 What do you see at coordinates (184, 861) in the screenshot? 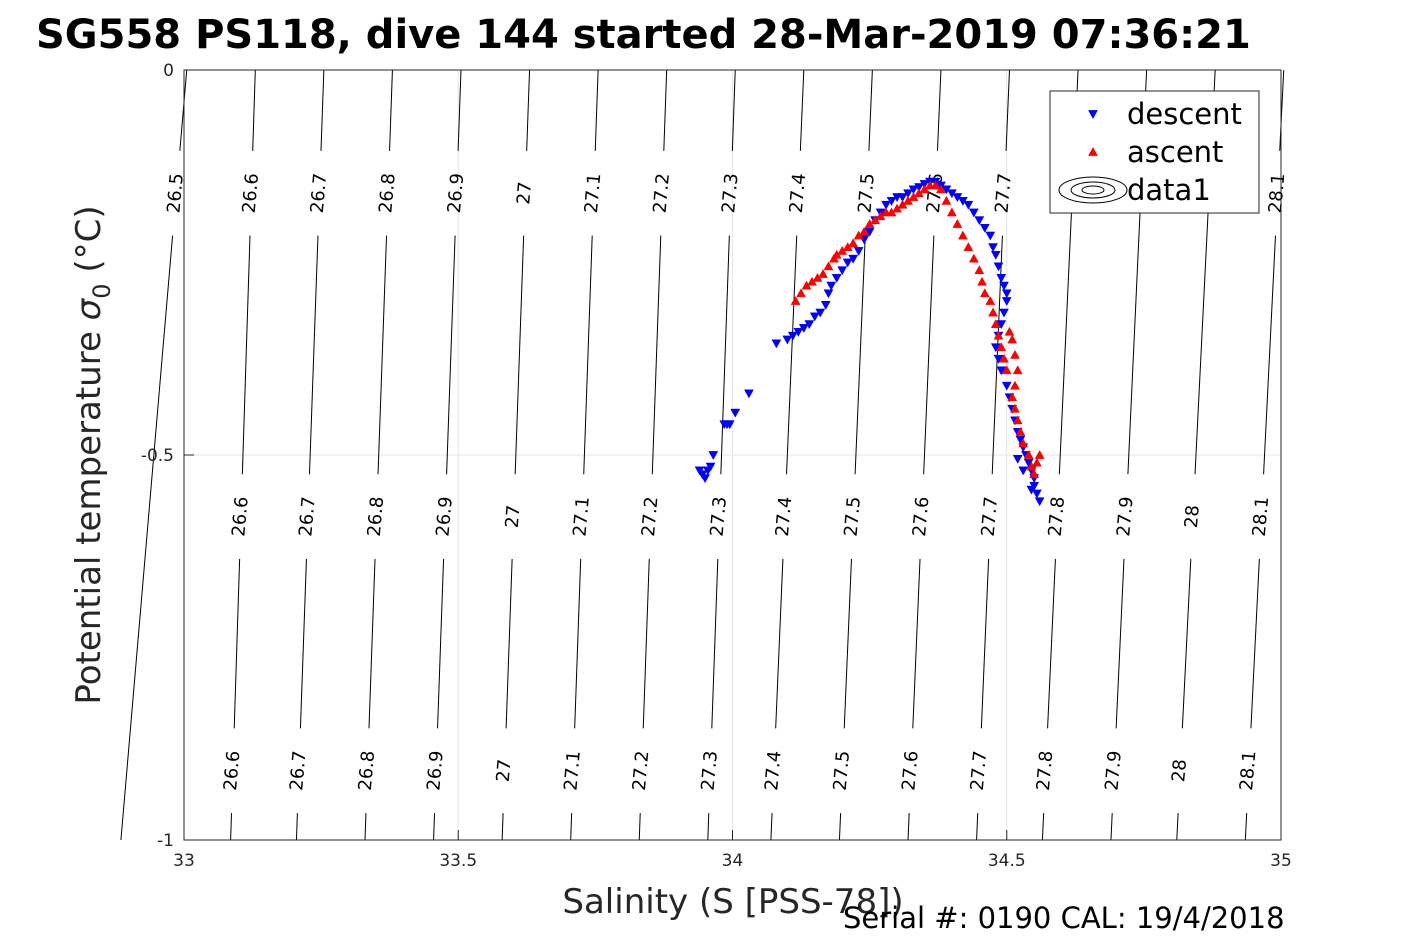
I see `x-tick-label: 33` at bounding box center [184, 861].